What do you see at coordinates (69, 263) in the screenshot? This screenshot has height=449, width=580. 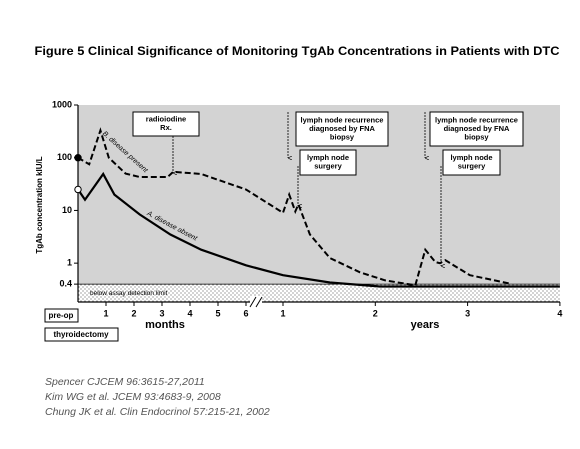 I see `y-tick-label: 1` at bounding box center [69, 263].